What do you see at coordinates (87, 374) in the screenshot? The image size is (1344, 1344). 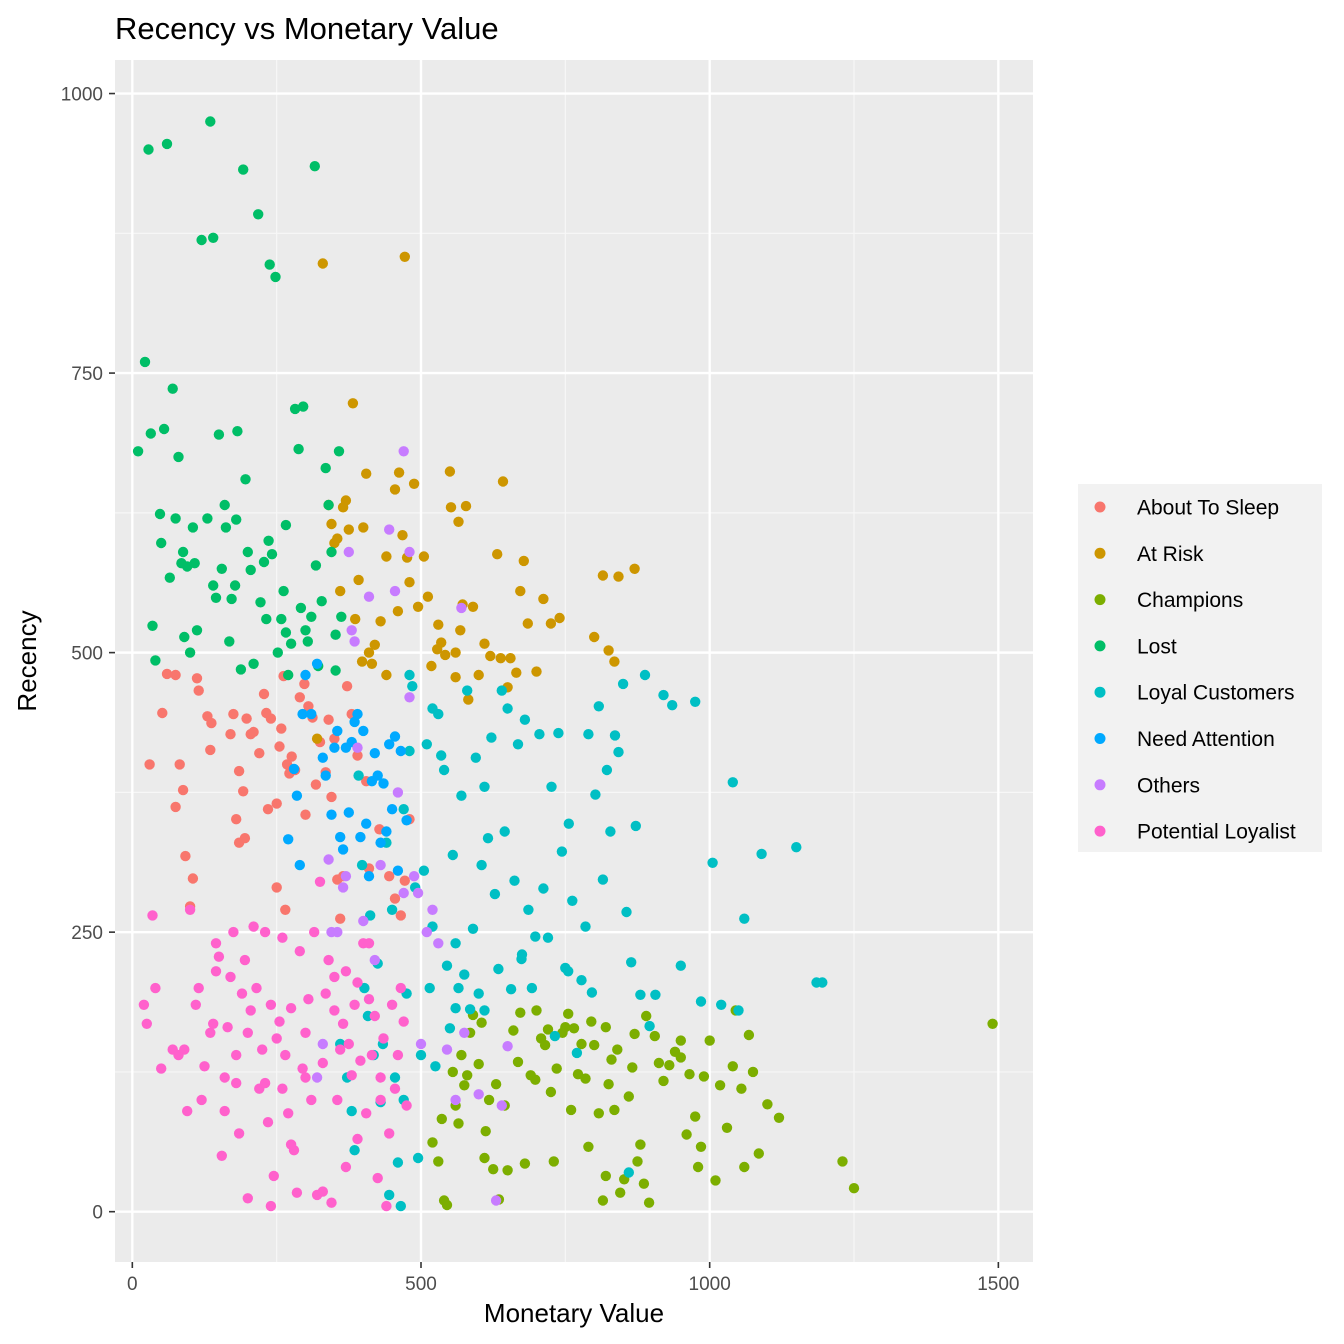 I see `y-tick-label: 750` at bounding box center [87, 374].